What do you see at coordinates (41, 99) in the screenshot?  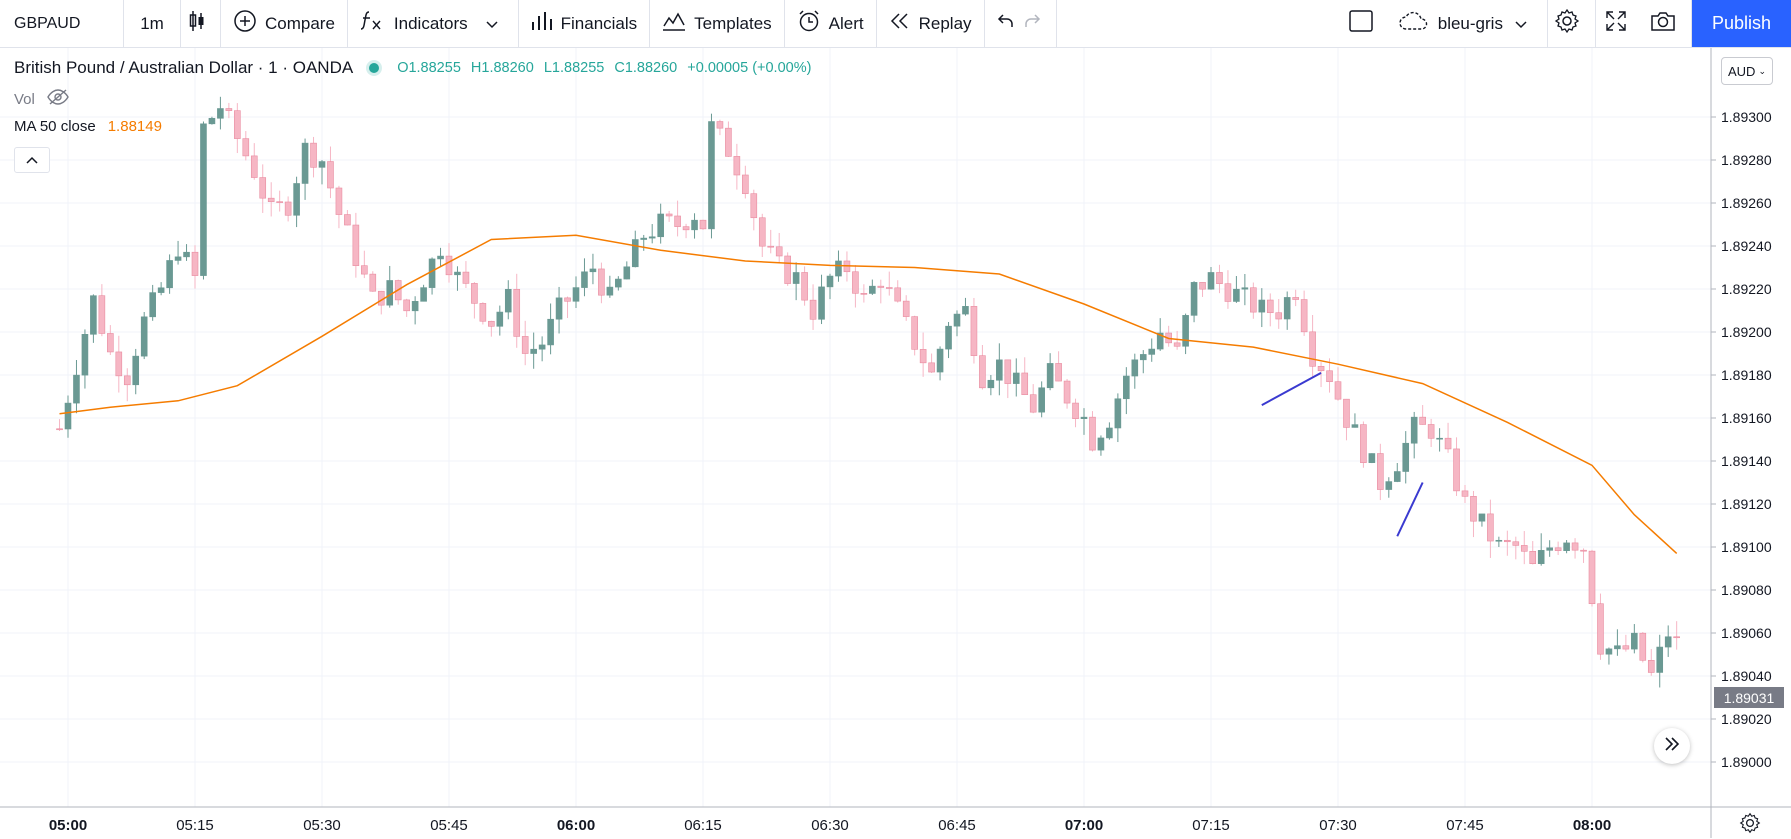 I see `volume-indicator-legend: Vol` at bounding box center [41, 99].